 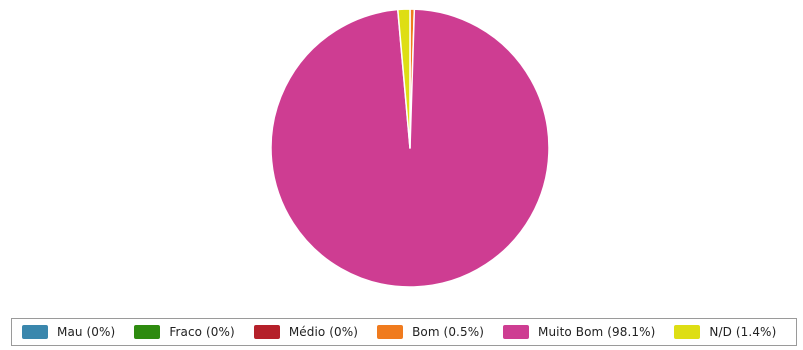 I want to click on legend-item-n-d: N/D (1.4%), so click(x=725, y=332).